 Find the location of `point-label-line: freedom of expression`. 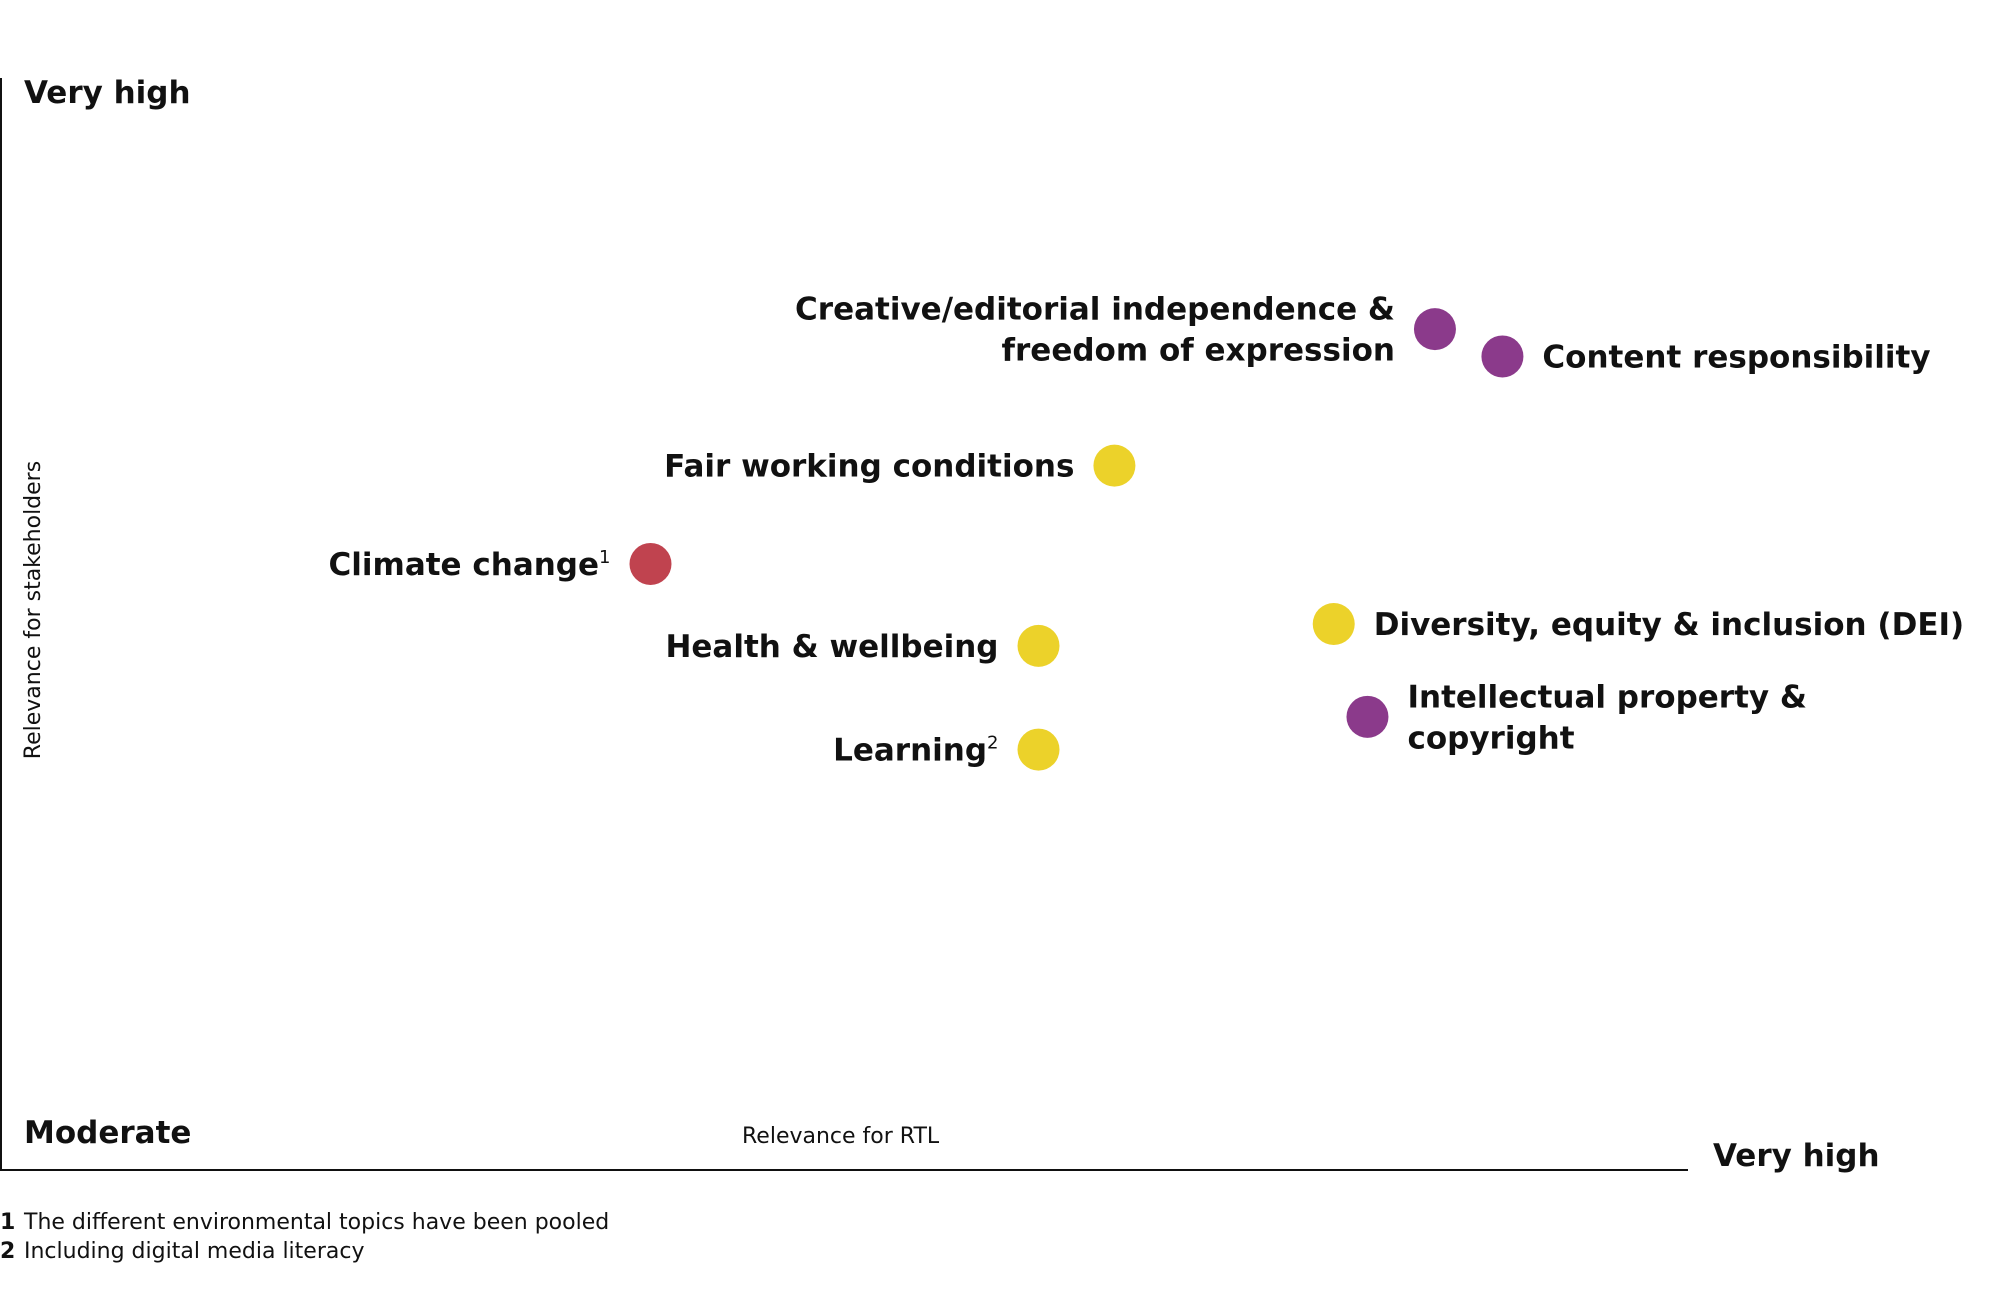

point-label-line: freedom of expression is located at coordinates (1198, 351).